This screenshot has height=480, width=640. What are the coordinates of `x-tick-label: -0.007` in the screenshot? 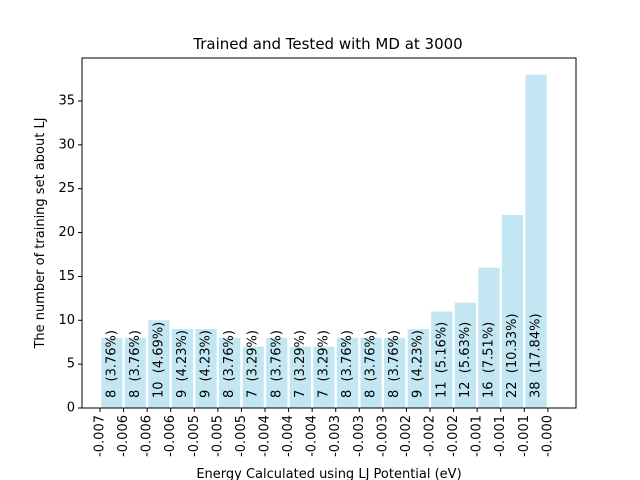 It's located at (99, 436).